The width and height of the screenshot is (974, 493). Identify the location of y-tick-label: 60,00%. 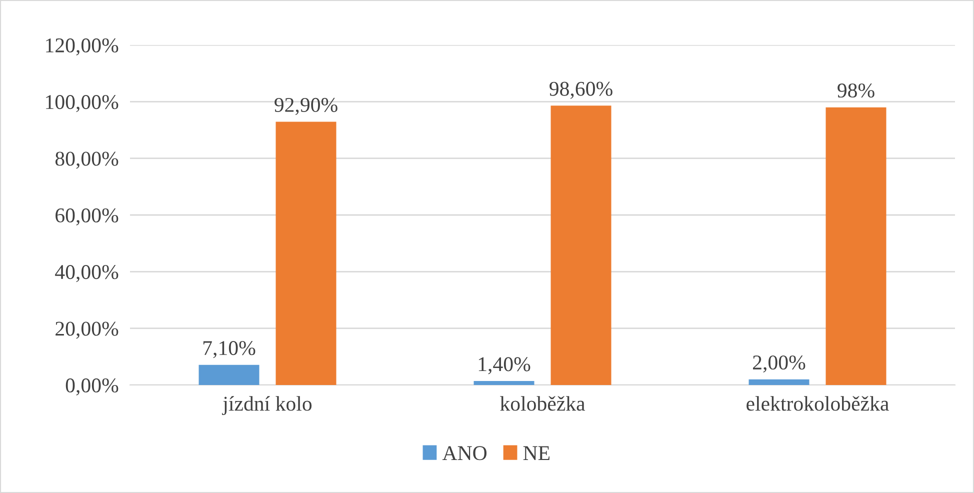
(87, 217).